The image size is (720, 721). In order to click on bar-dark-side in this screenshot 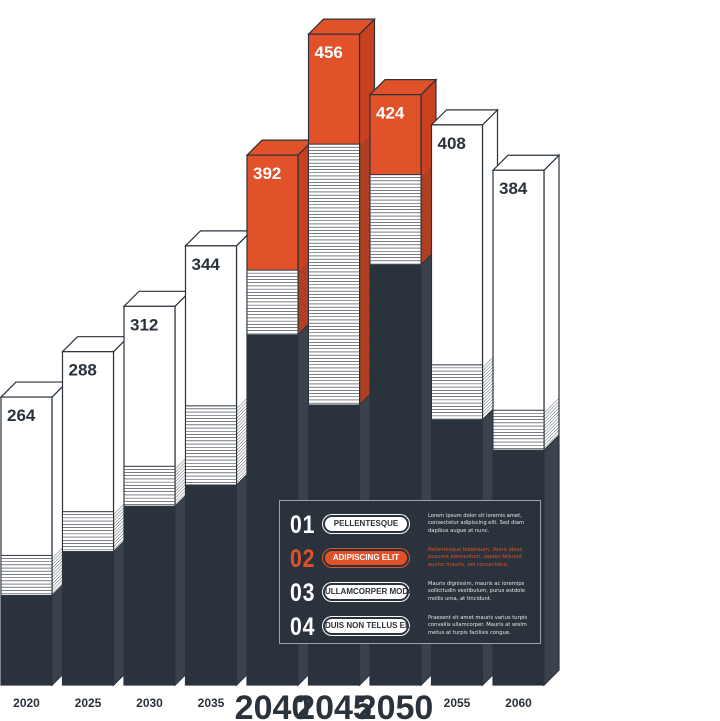, I will do `click(551, 560)`.